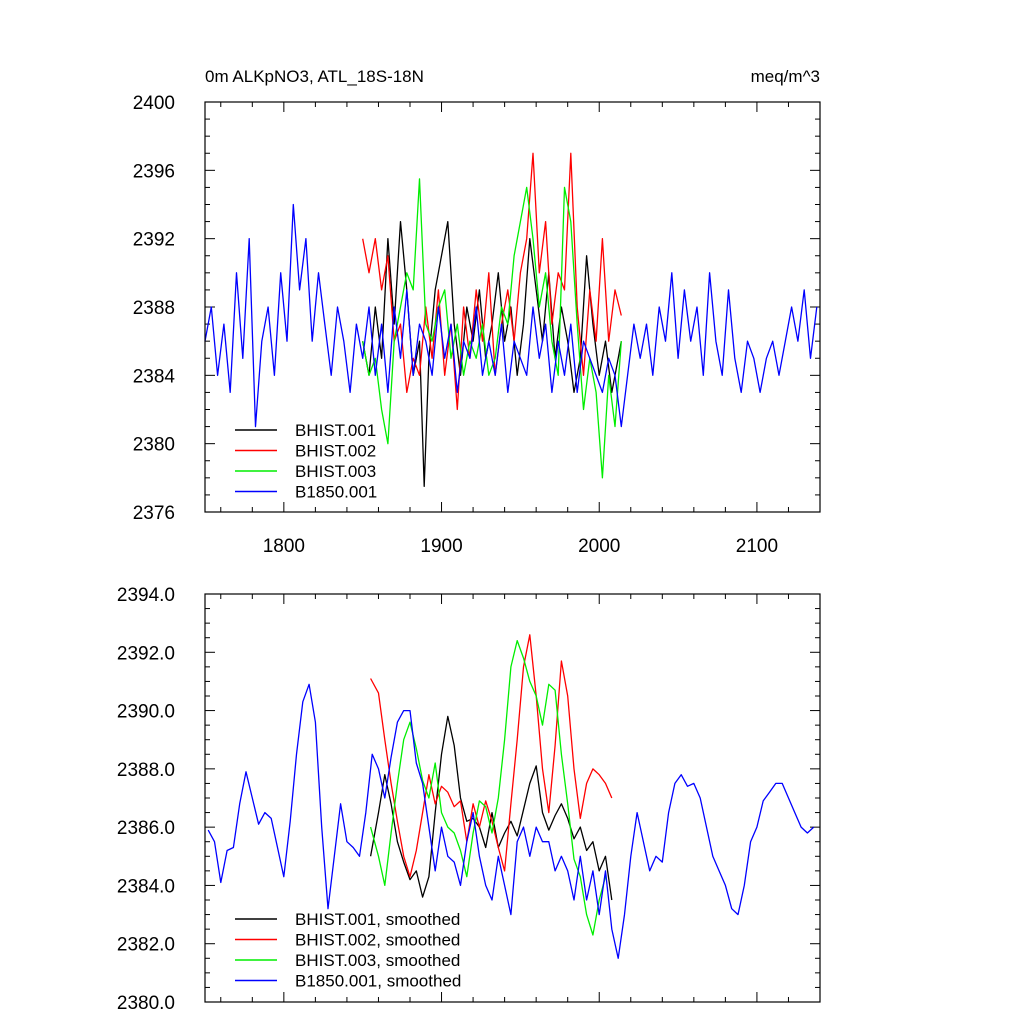  I want to click on y-tick-label: 2396, so click(154, 171).